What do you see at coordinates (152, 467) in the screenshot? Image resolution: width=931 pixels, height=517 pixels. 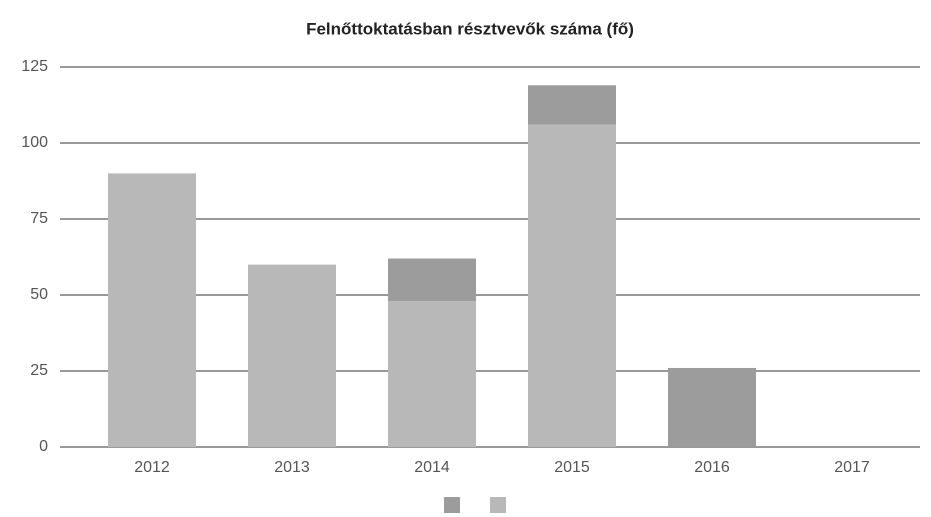 I see `x-tick-label: 2012` at bounding box center [152, 467].